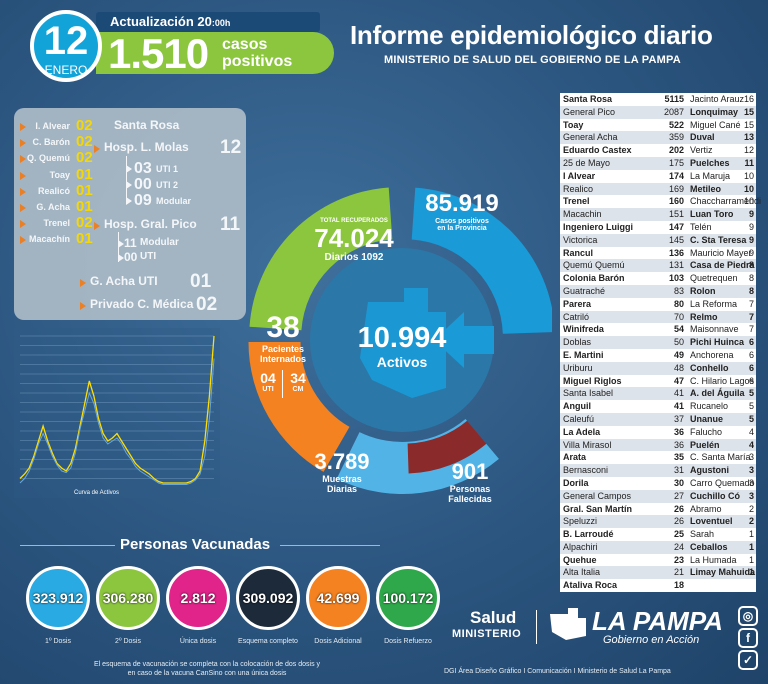 This screenshot has width=768, height=684. What do you see at coordinates (658, 150) in the screenshot?
I see `table-row: Eduardo Castex 202 Vertiz 12` at bounding box center [658, 150].